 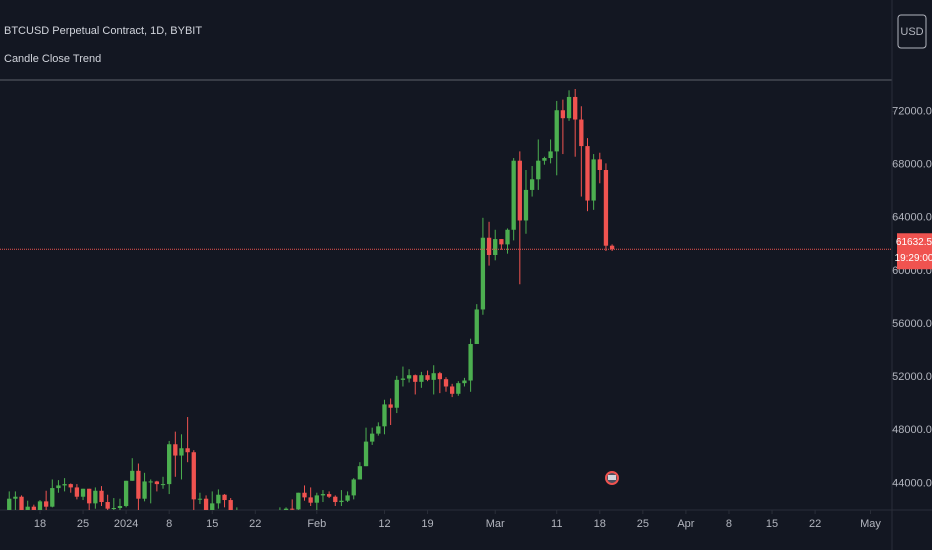 What do you see at coordinates (912, 430) in the screenshot?
I see `y-tick-label: 48000.0` at bounding box center [912, 430].